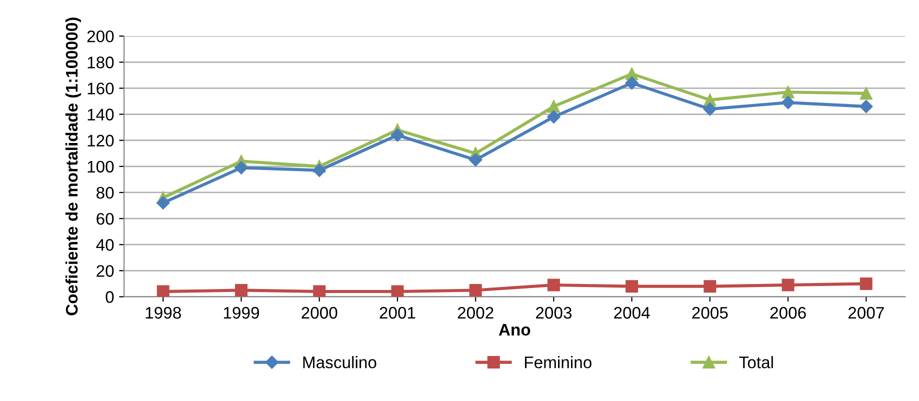  Describe the element at coordinates (788, 312) in the screenshot. I see `x-tick-label: 2006` at that location.